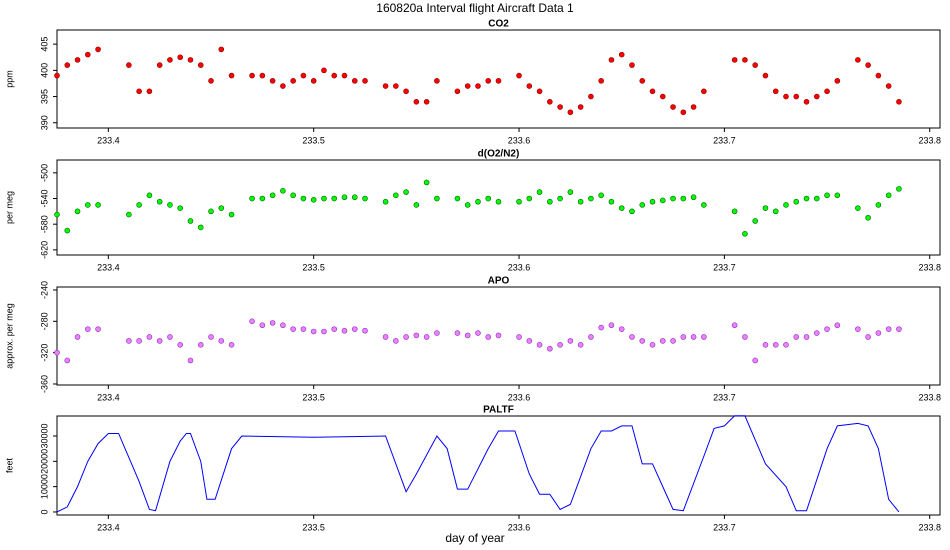  What do you see at coordinates (44, 511) in the screenshot?
I see `y-tick-label: 0` at bounding box center [44, 511].